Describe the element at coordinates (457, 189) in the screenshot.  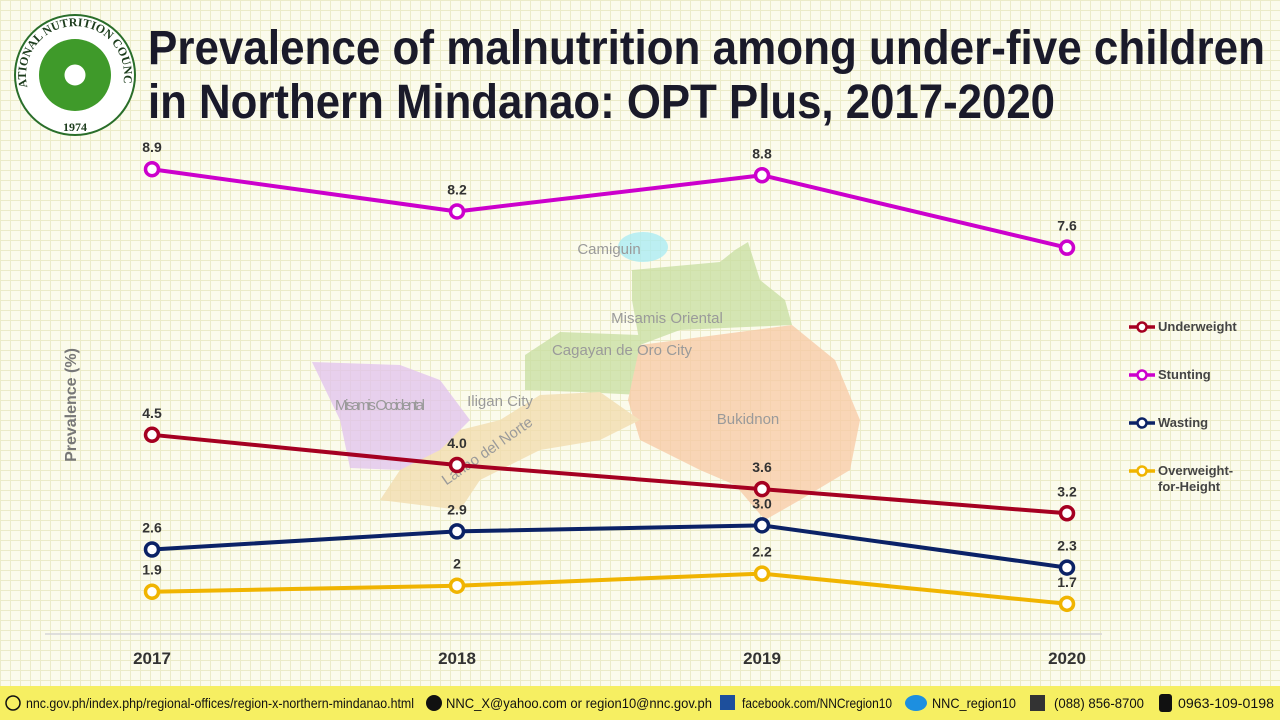
I see `data-label: 8.2` at that location.